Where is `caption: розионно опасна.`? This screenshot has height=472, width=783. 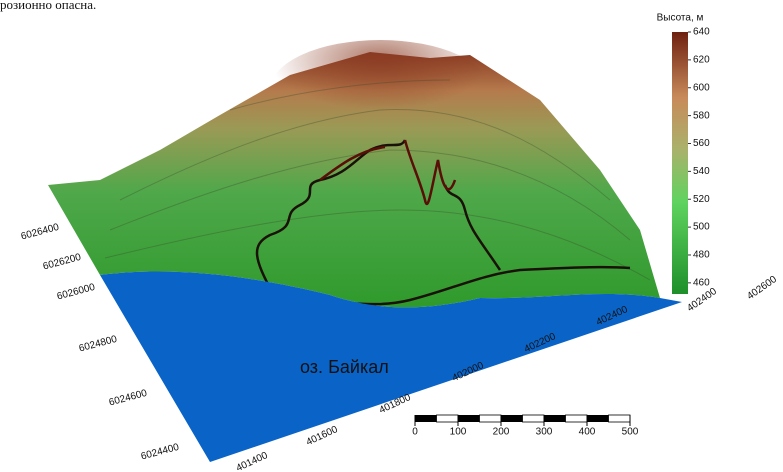 caption: розионно опасна. is located at coordinates (48, 6).